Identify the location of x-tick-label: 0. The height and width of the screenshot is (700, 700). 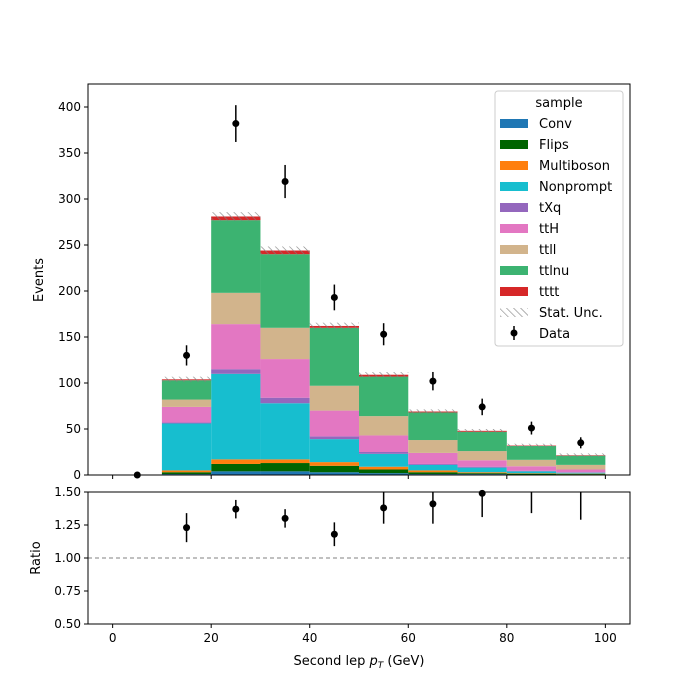
(113, 638).